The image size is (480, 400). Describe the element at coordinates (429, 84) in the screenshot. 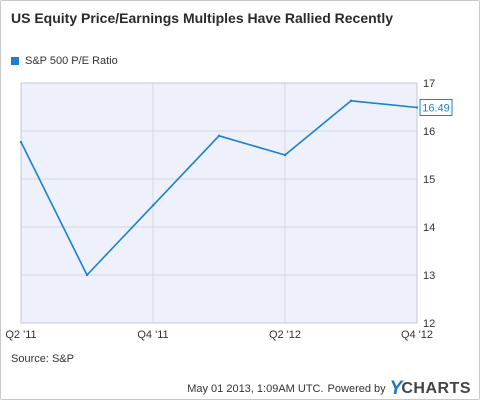

I see `y-tick-label: 17` at that location.